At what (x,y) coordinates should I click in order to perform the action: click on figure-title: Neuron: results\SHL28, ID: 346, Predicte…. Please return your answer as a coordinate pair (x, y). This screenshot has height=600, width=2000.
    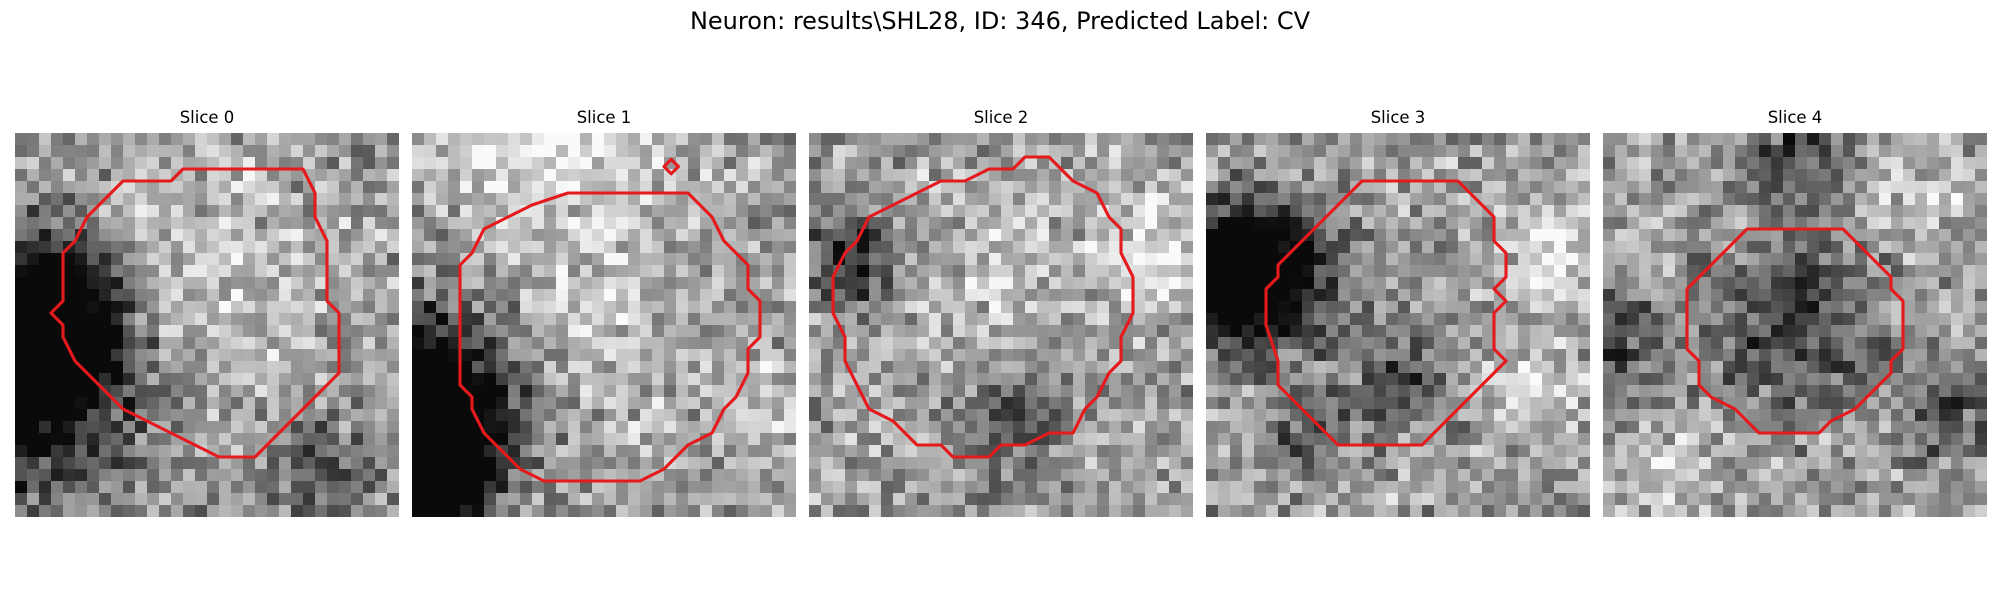
    Looking at the image, I should click on (1000, 21).